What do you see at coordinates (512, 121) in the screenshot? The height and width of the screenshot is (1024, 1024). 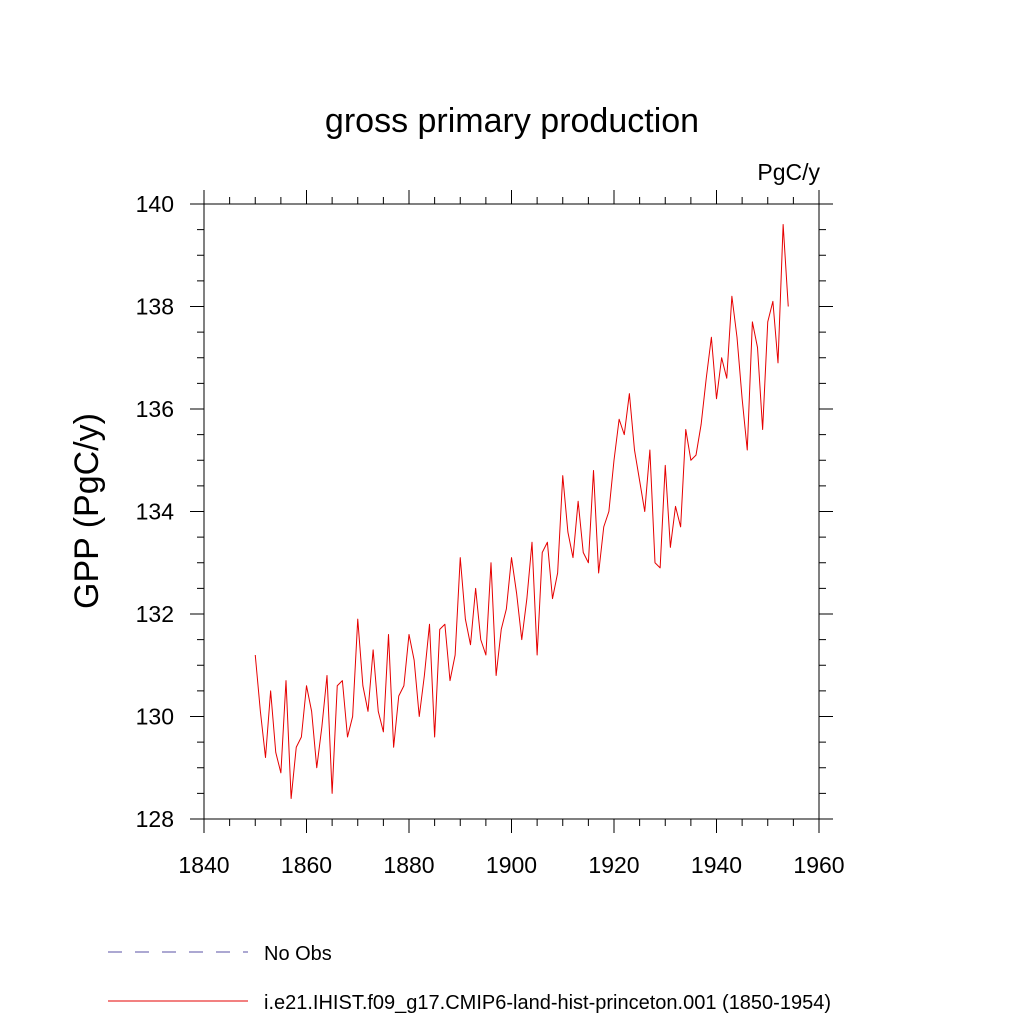 I see `chart-title: gross primary production` at bounding box center [512, 121].